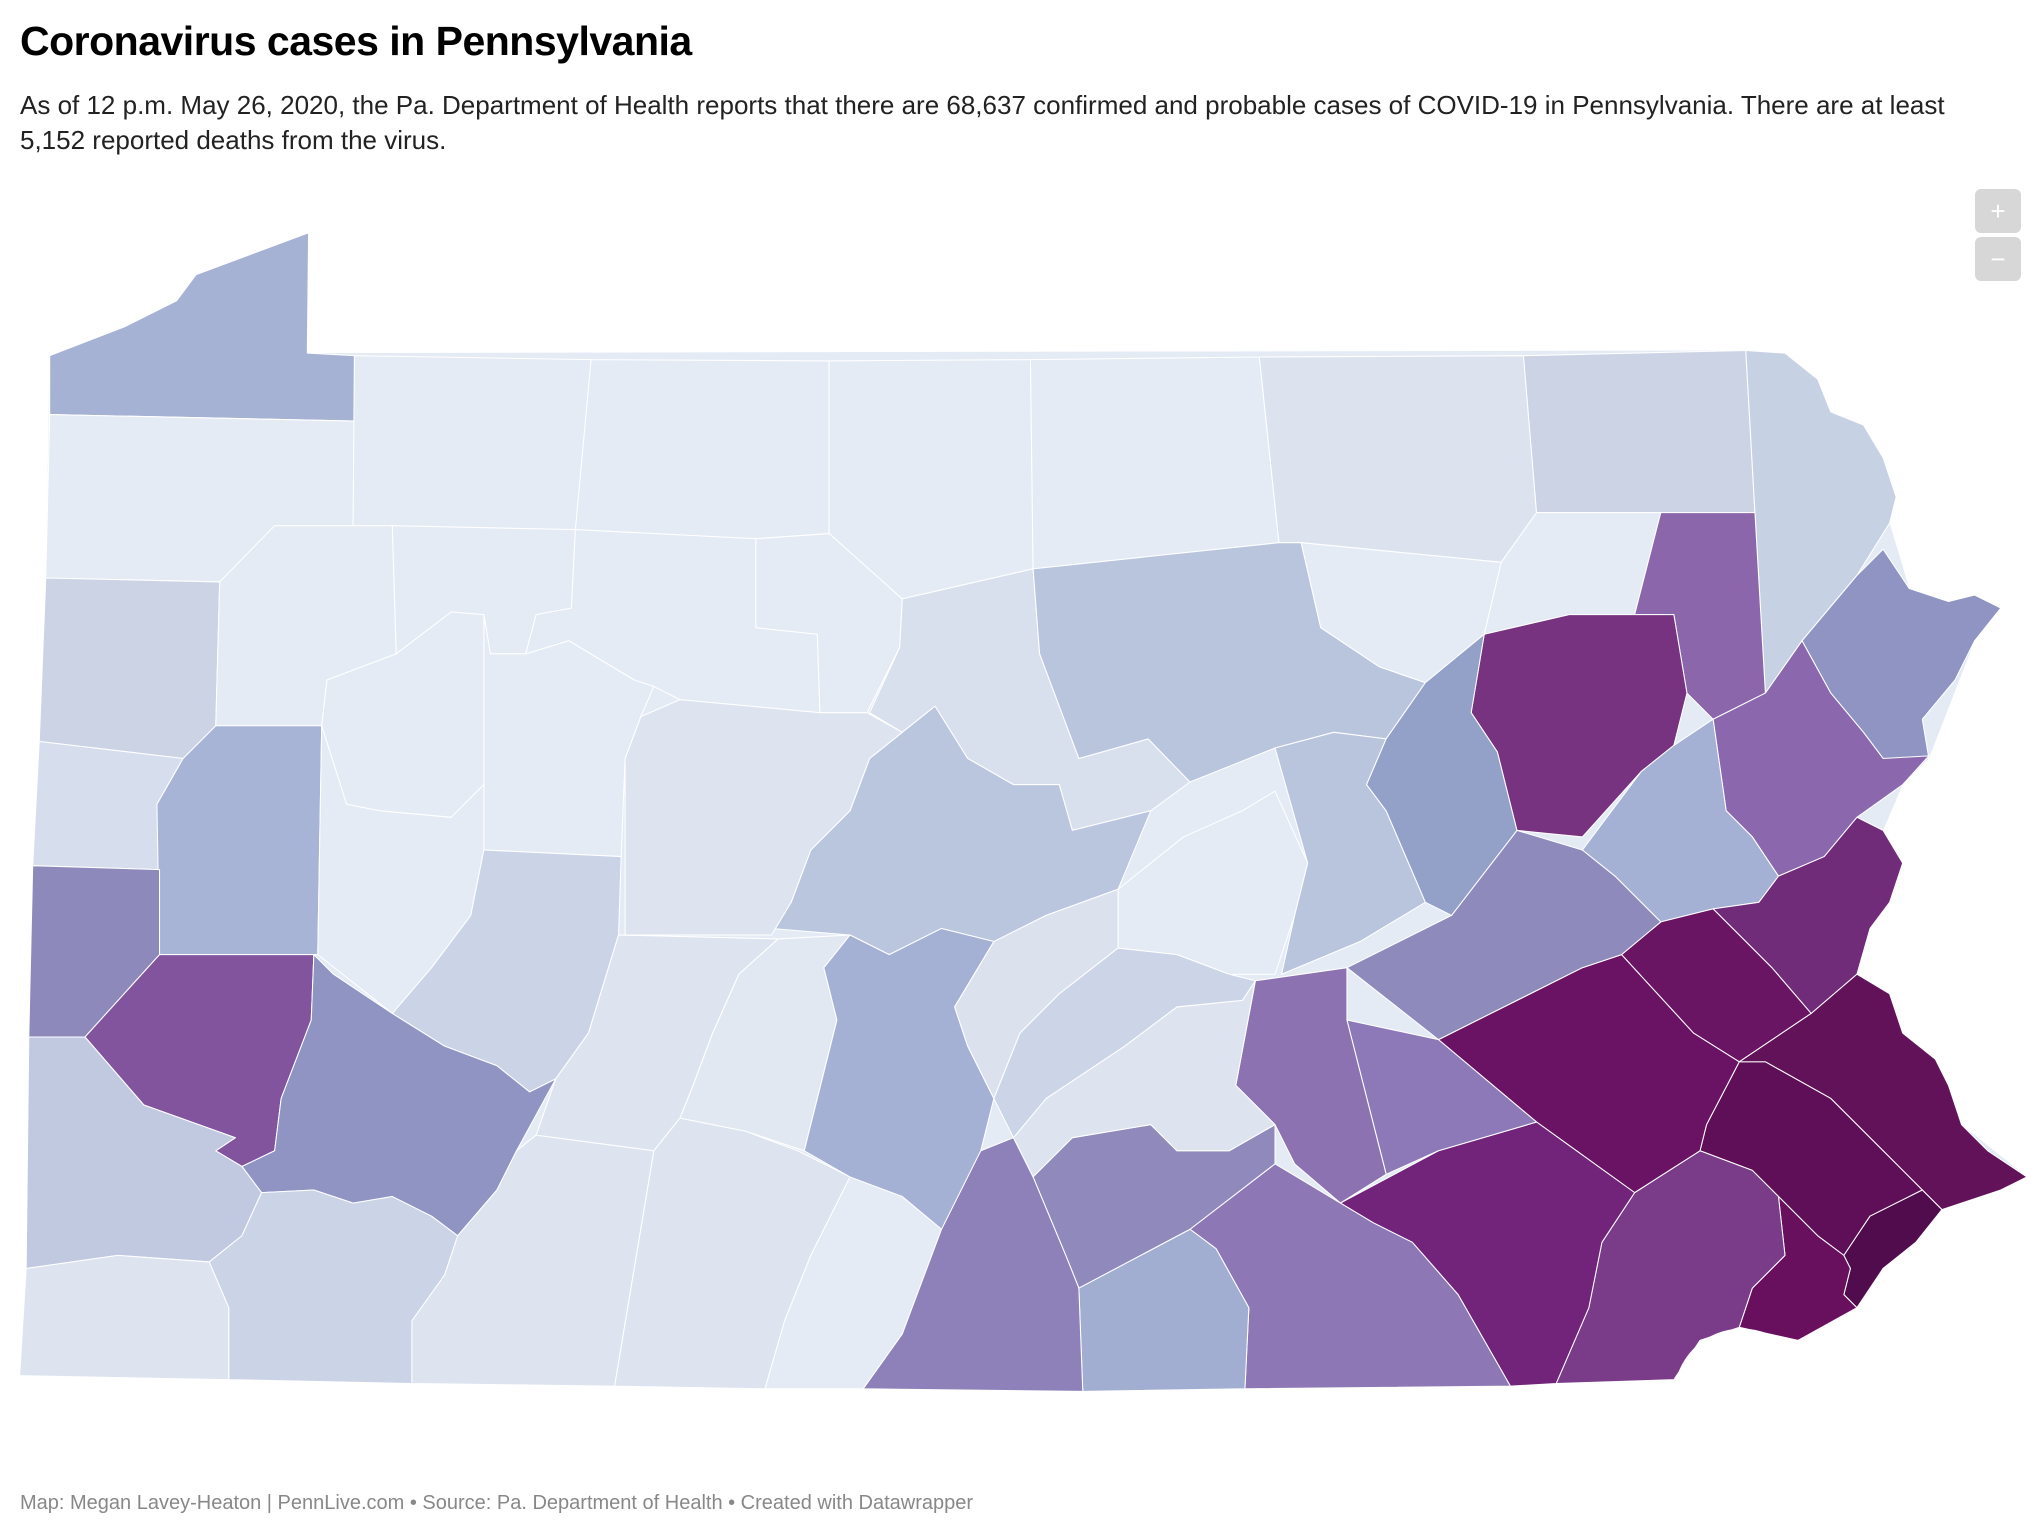 Image resolution: width=2040 pixels, height=1540 pixels. What do you see at coordinates (1998, 259) in the screenshot?
I see `zoom-out-button: −` at bounding box center [1998, 259].